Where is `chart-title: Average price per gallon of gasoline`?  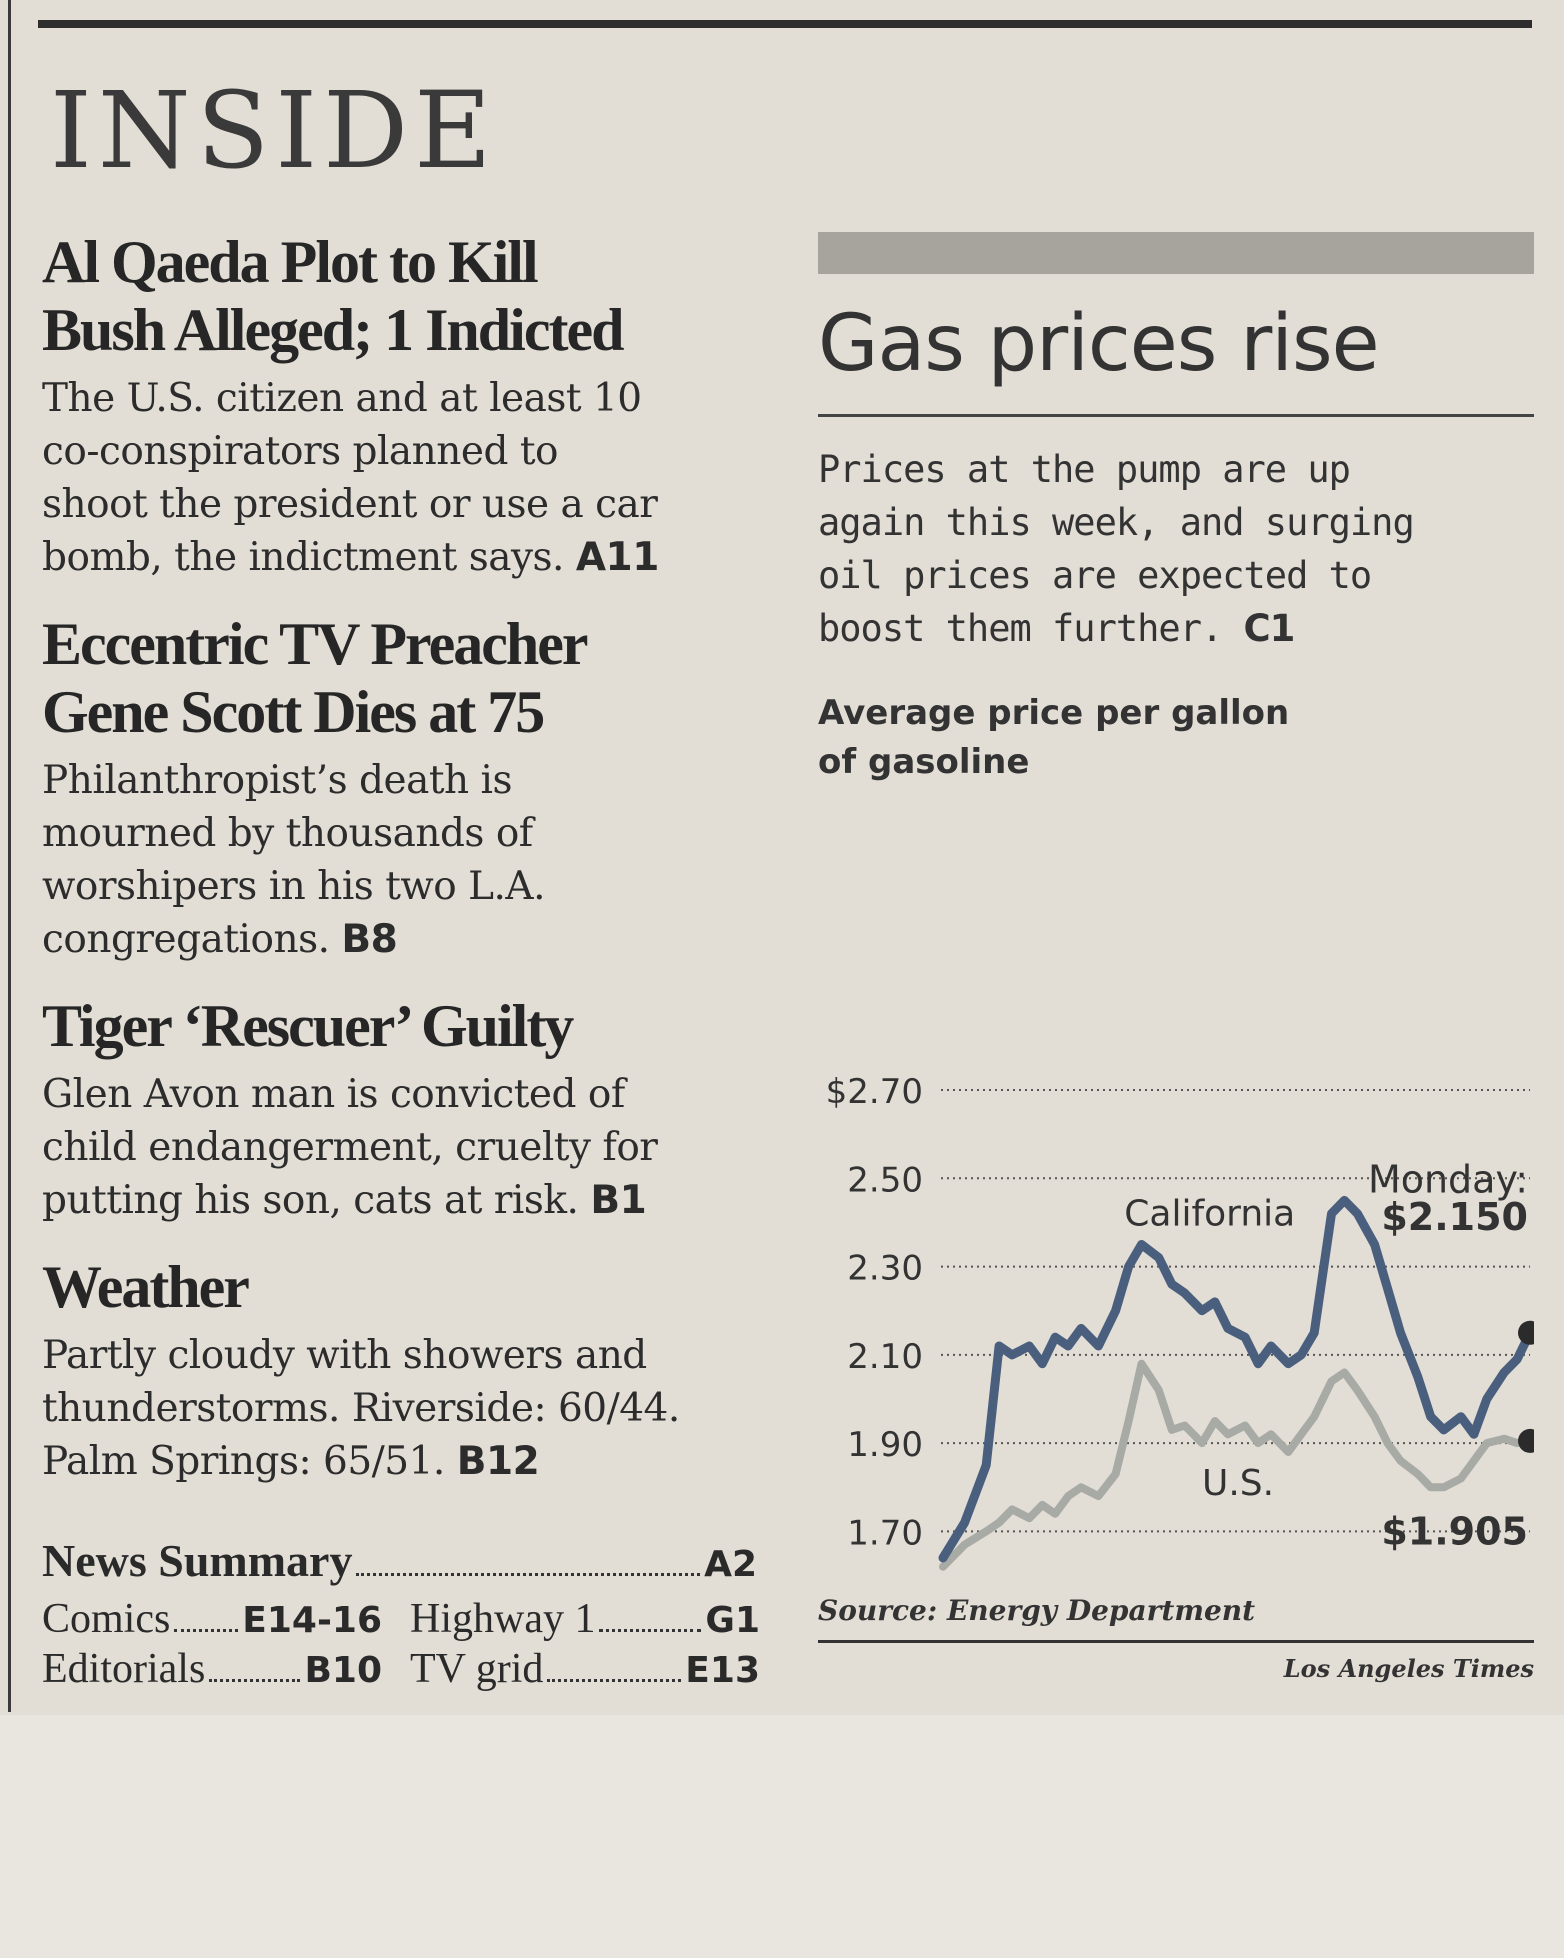 chart-title: Average price per gallon of gasoline is located at coordinates (1176, 738).